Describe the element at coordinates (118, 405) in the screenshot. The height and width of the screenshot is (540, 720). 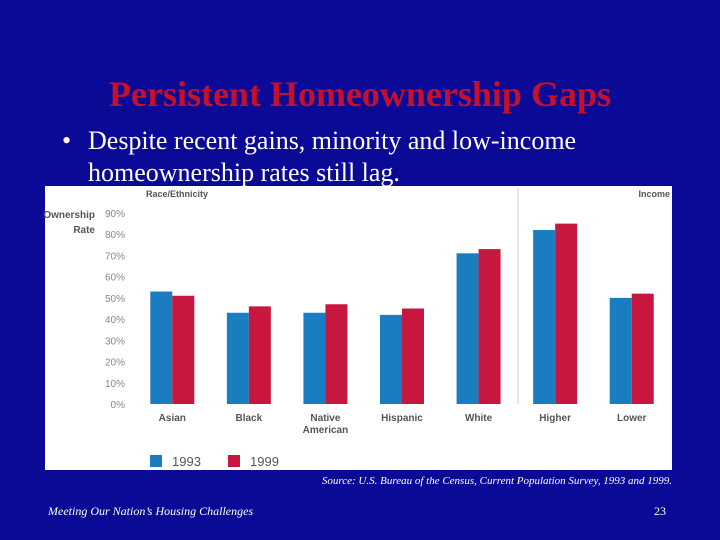
I see `y-tick-label: 0%` at that location.